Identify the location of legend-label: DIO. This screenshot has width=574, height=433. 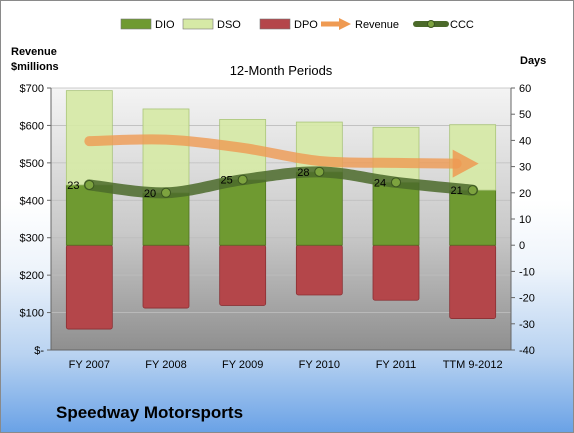
(165, 25).